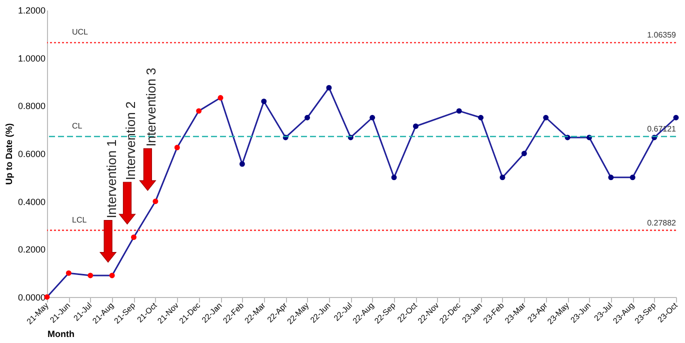 The height and width of the screenshot is (343, 685). Describe the element at coordinates (32, 106) in the screenshot. I see `y-tick-label: 0.8000` at that location.